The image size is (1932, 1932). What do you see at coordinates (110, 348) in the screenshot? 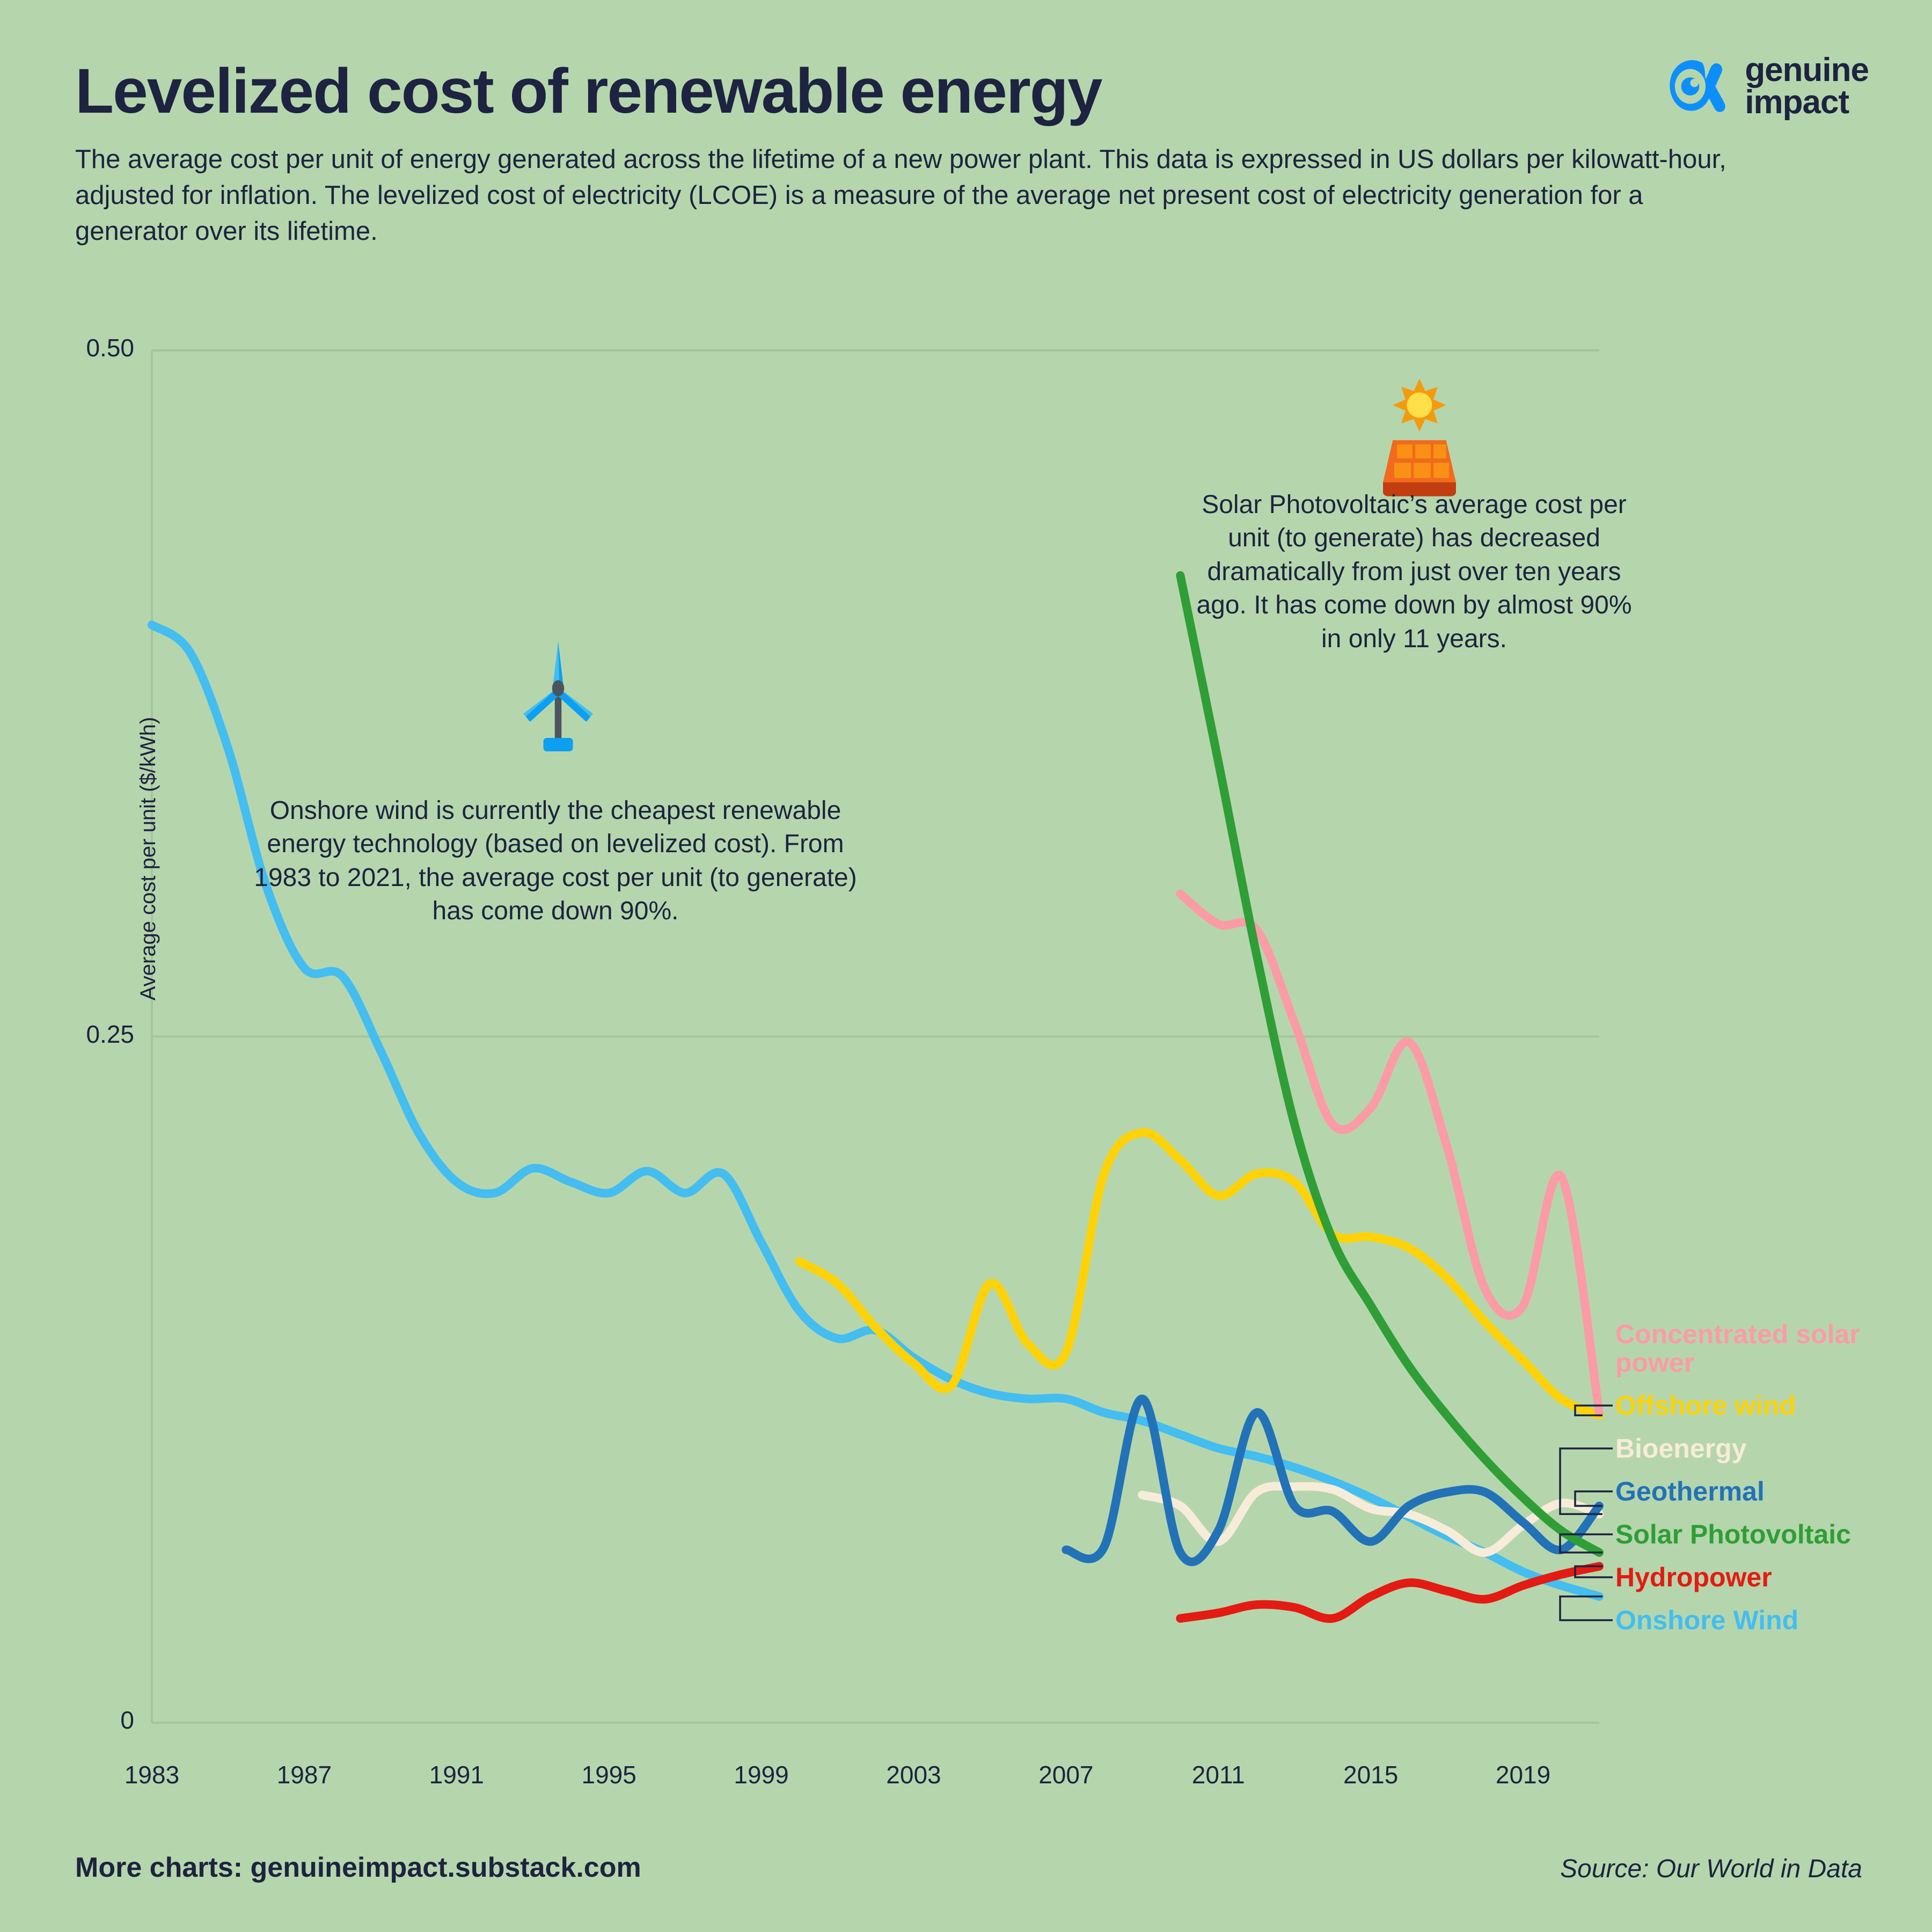
I see `y-tick-label: 0.50` at bounding box center [110, 348].